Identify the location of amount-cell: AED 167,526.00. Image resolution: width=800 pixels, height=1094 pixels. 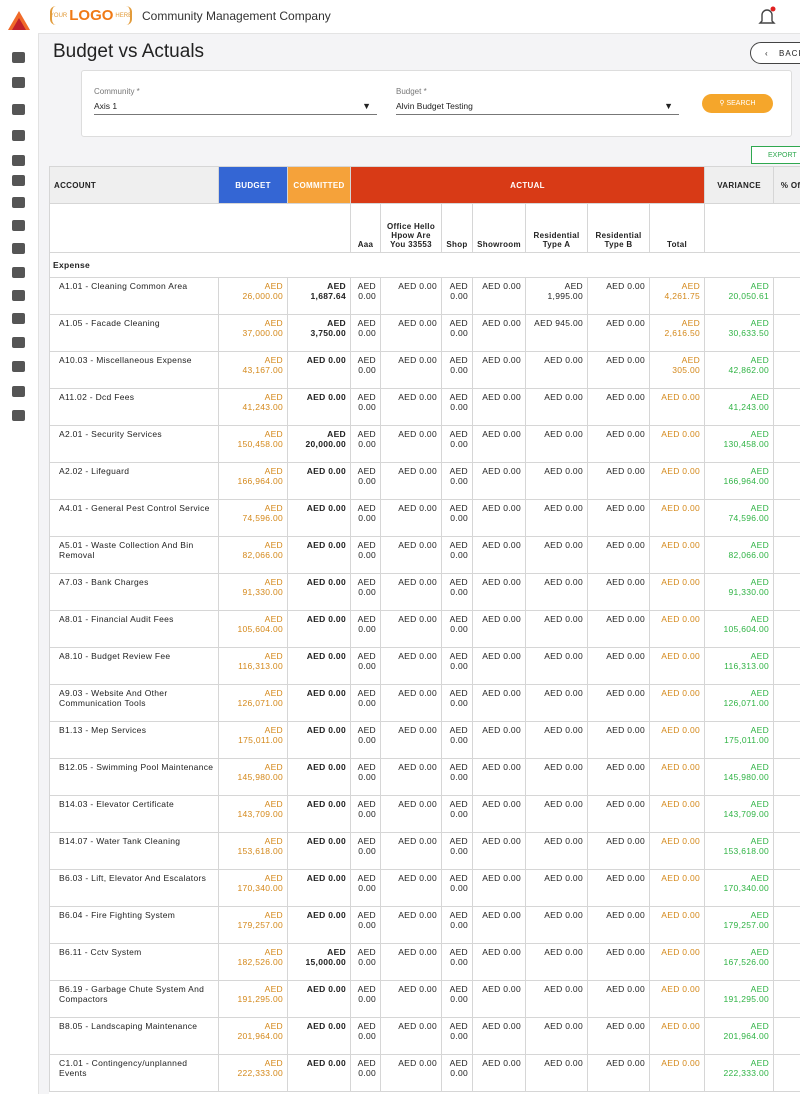
(739, 962).